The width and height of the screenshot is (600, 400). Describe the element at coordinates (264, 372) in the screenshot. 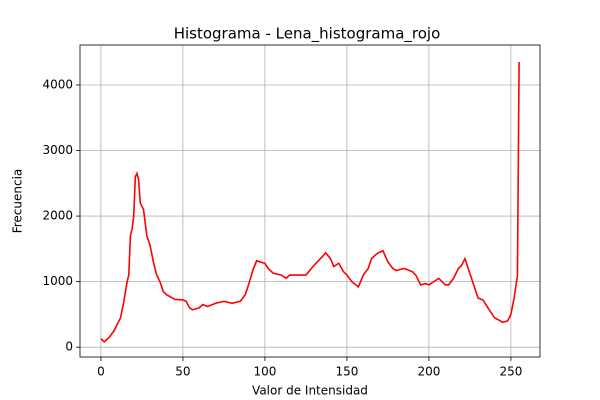

I see `x-tick-label: 100` at that location.